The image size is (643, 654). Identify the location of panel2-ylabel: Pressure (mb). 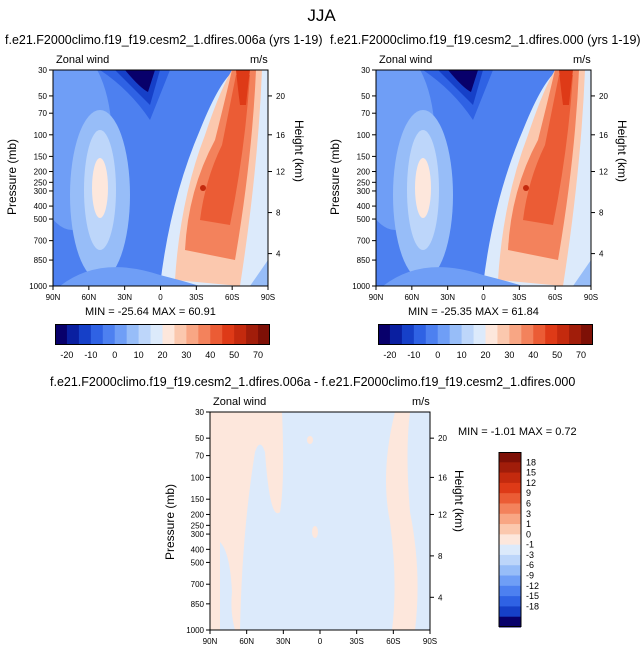
(335, 176).